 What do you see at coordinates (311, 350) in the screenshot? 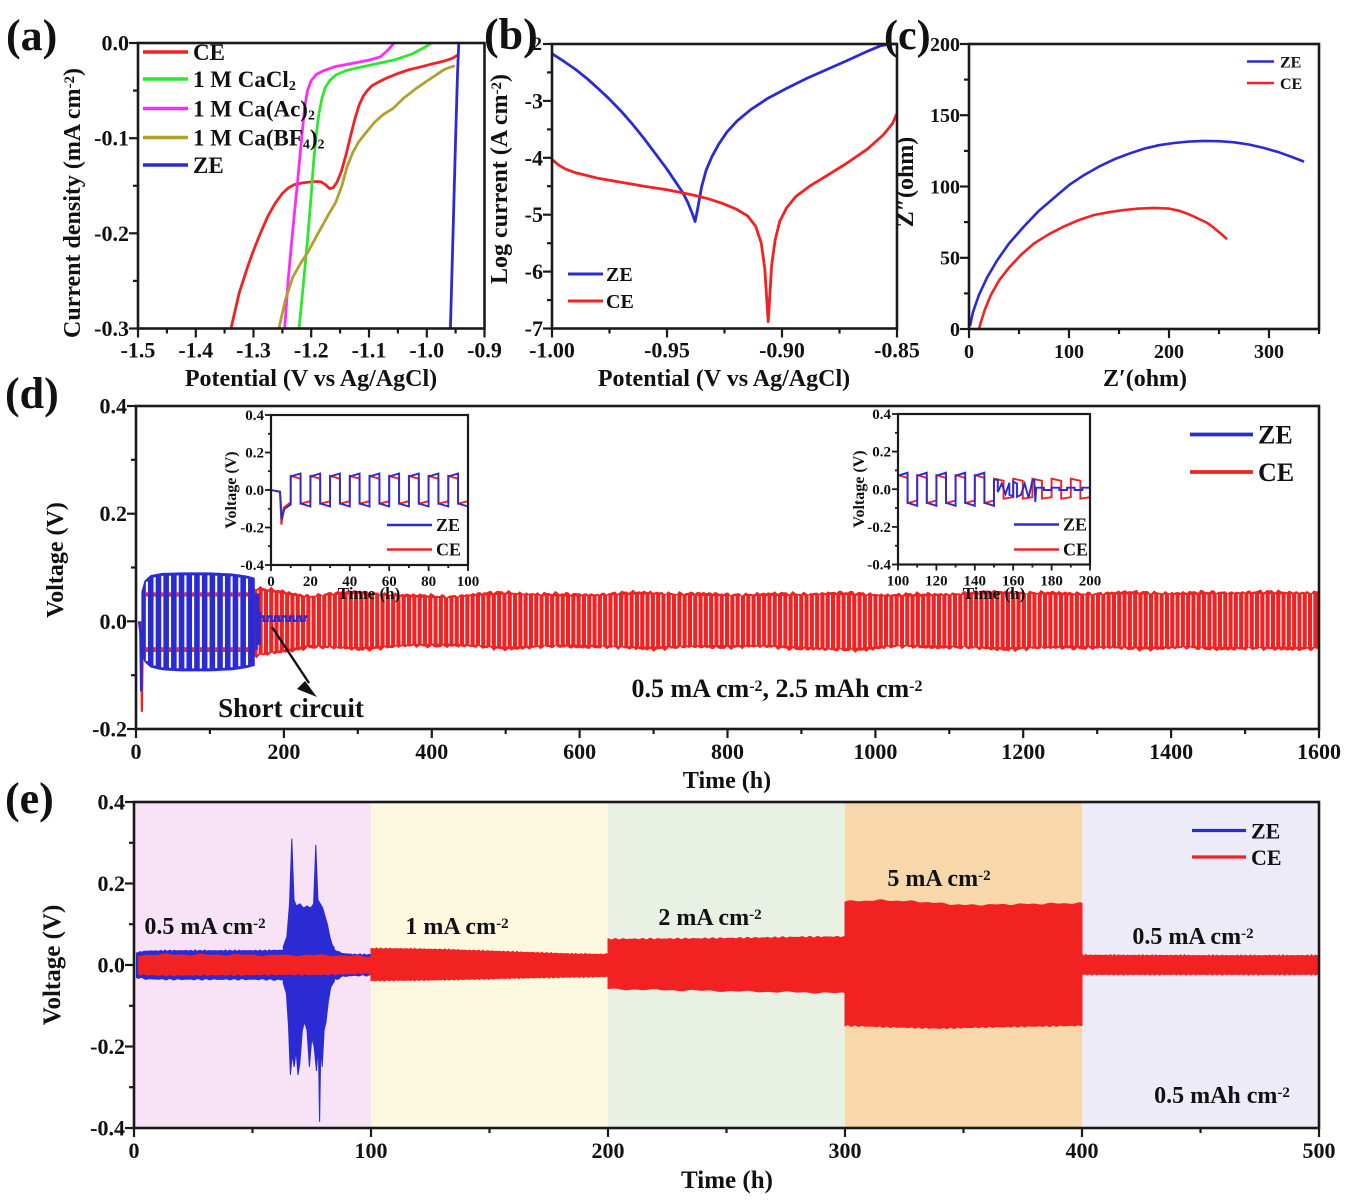
I see `svg-text: -1.2` at bounding box center [311, 350].